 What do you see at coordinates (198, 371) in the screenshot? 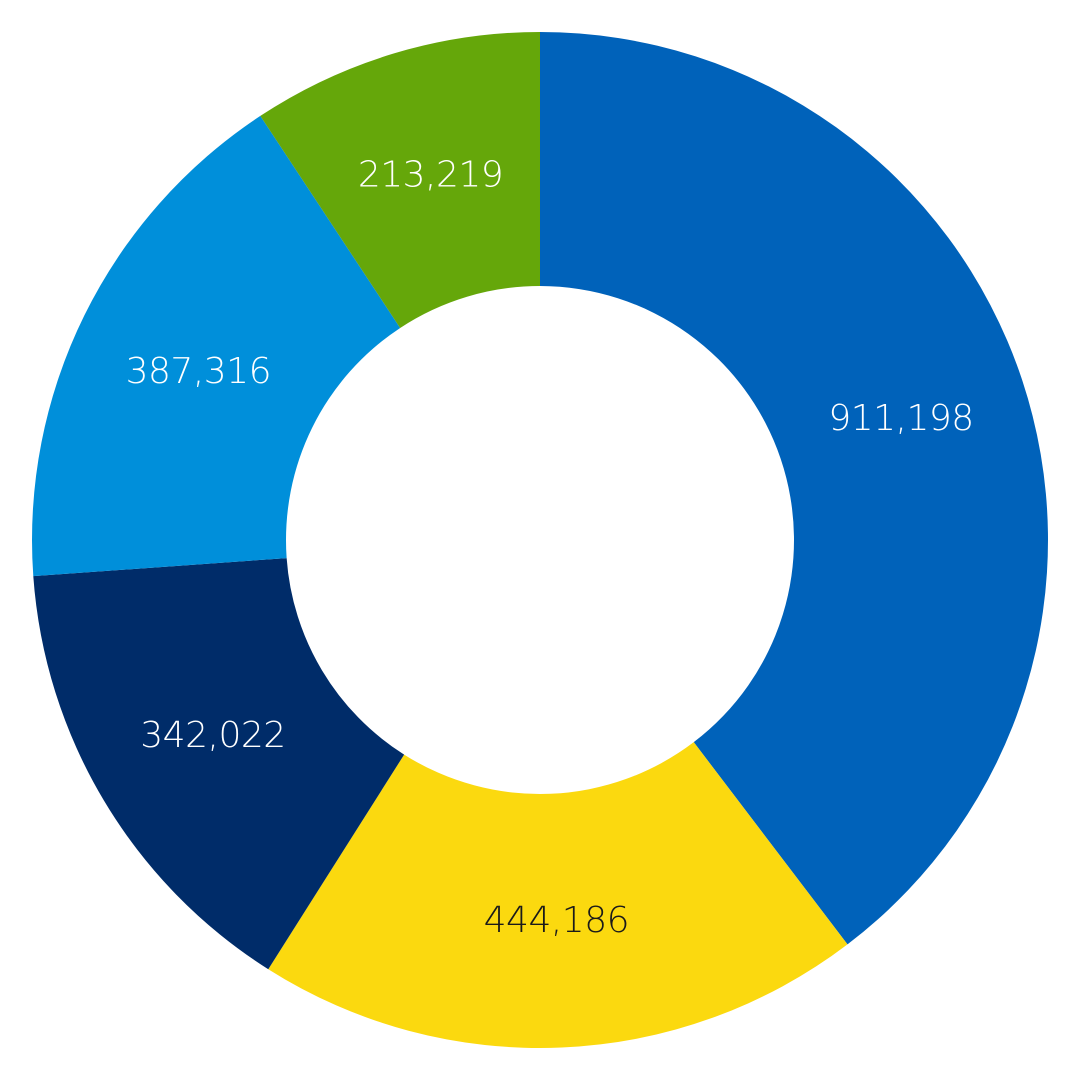
I see `slice-value-label-4: 387,316` at bounding box center [198, 371].